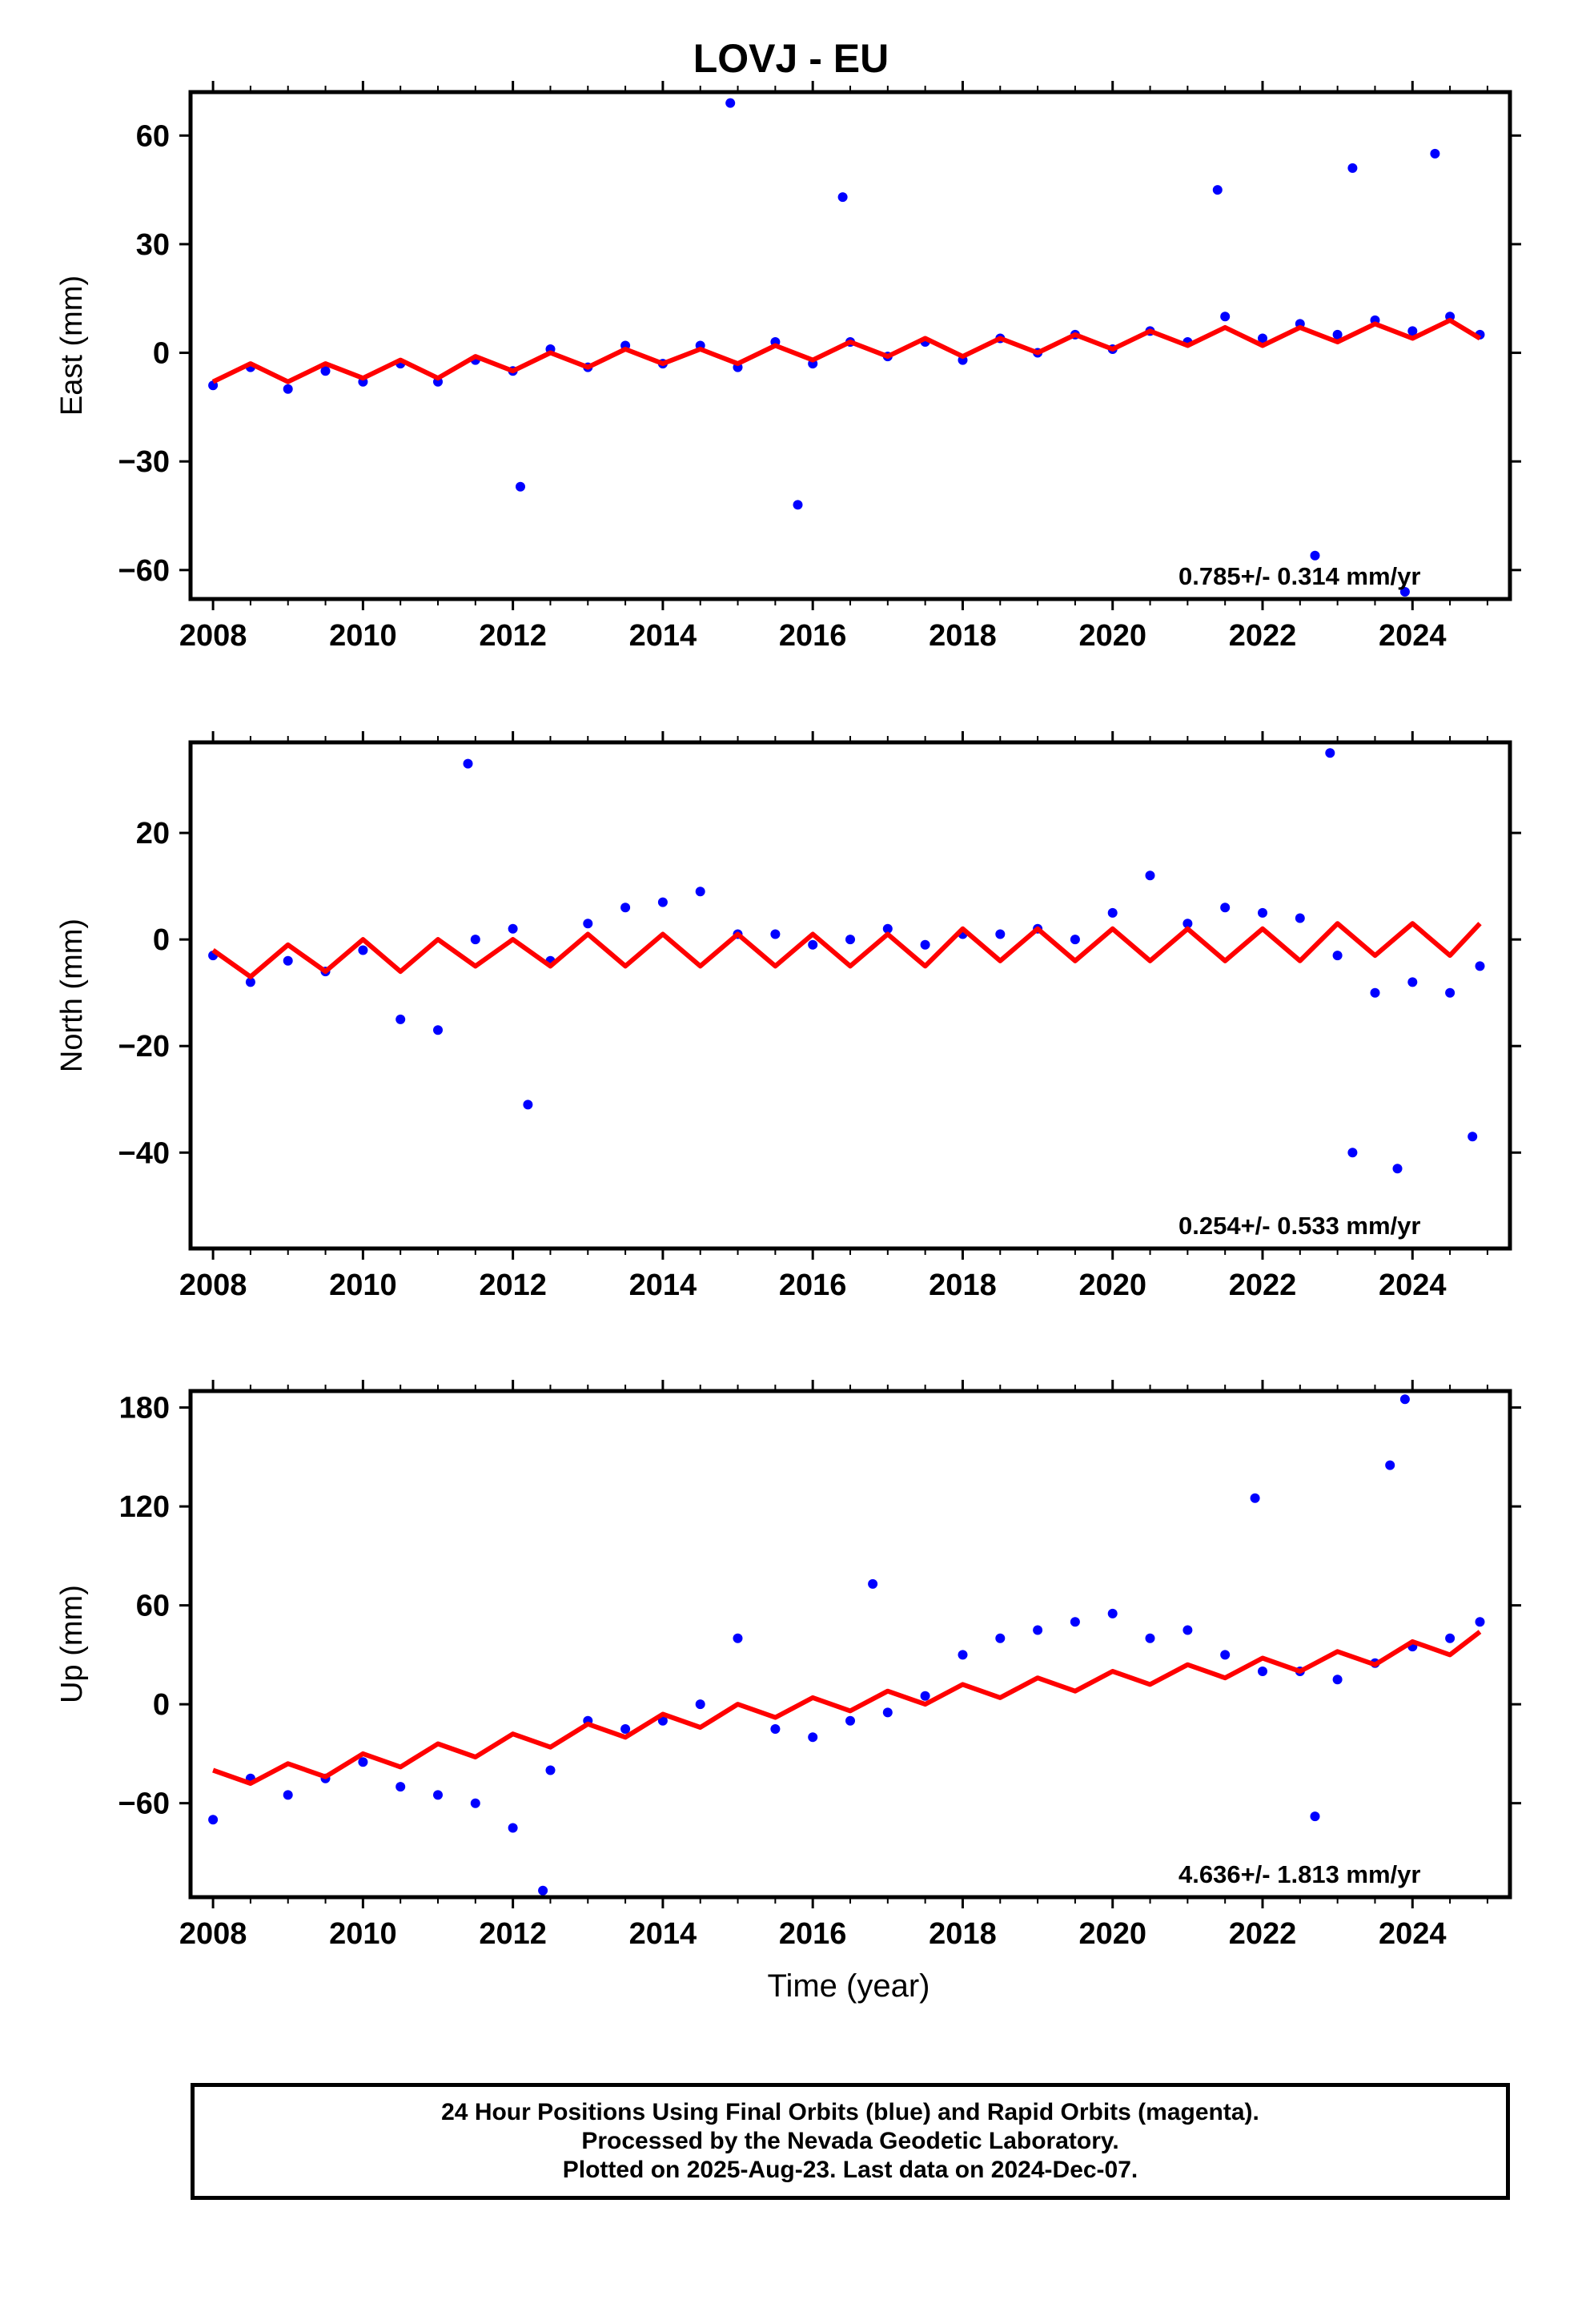  I want to click on east-x-tick-label: 2024, so click(1413, 636).